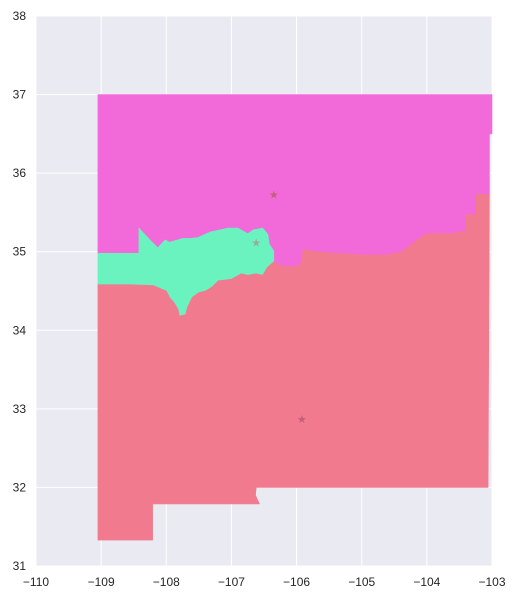  I want to click on y-tick-label: 37, so click(20, 95).